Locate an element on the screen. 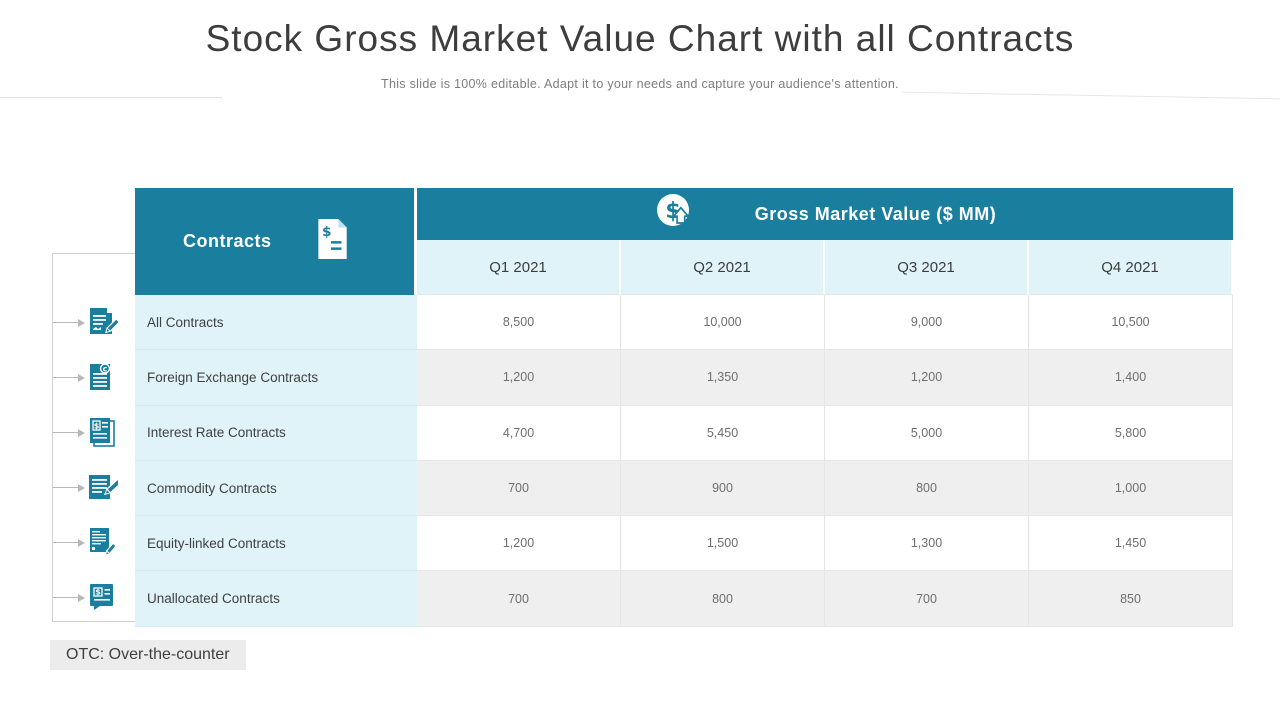  table-cell: 9,000 is located at coordinates (927, 323).